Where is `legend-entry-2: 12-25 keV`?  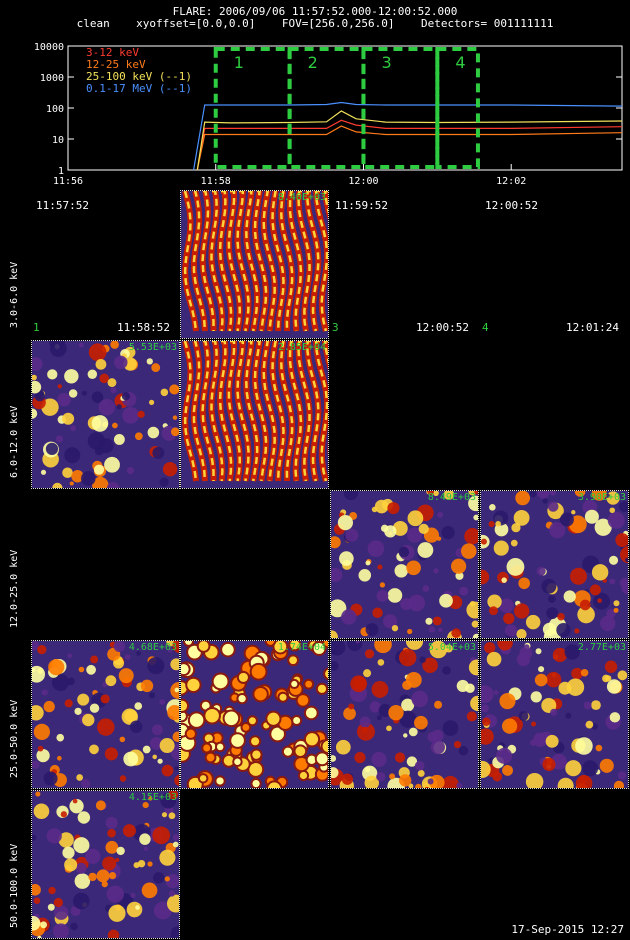
legend-entry-2: 12-25 keV is located at coordinates (116, 64).